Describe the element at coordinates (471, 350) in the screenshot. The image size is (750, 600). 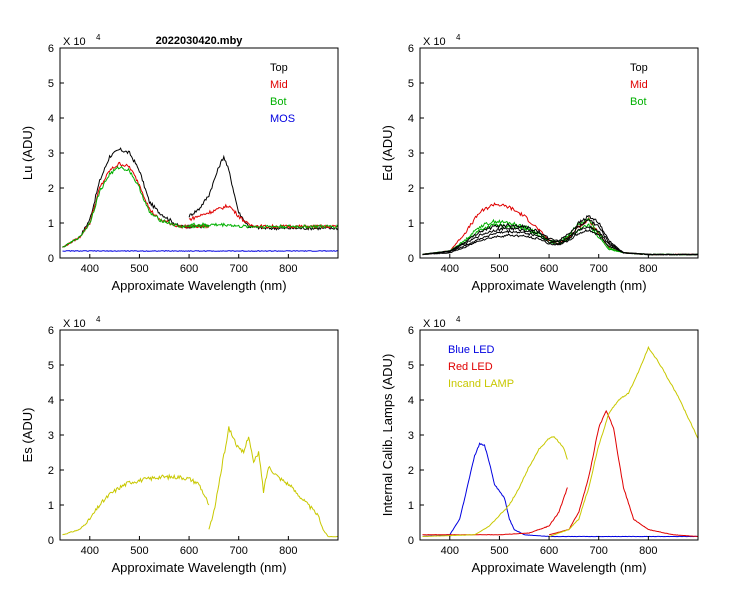
I see `legend-entry: Blue LED` at that location.